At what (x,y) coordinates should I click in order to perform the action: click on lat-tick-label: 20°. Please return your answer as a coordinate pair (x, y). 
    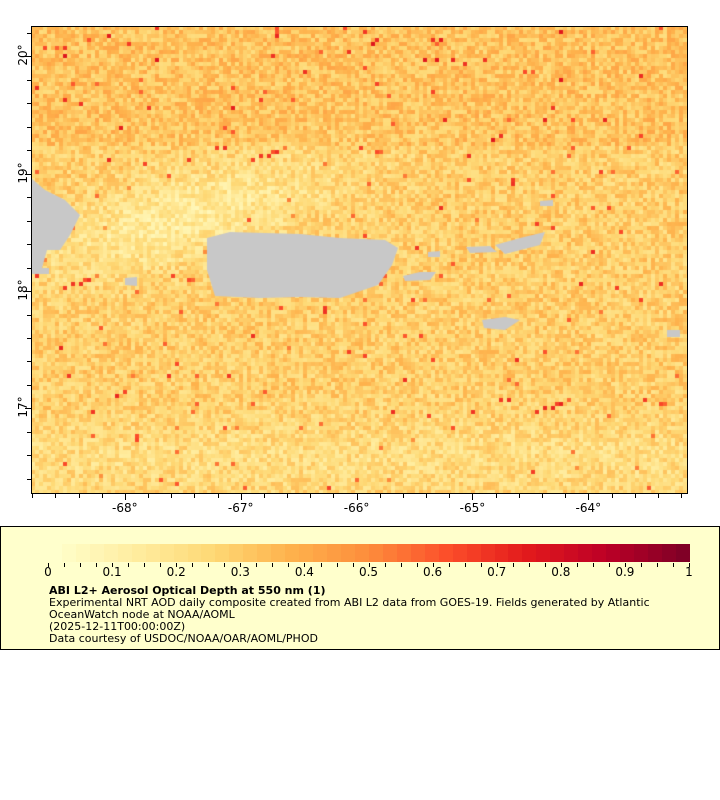
    Looking at the image, I should click on (23, 55).